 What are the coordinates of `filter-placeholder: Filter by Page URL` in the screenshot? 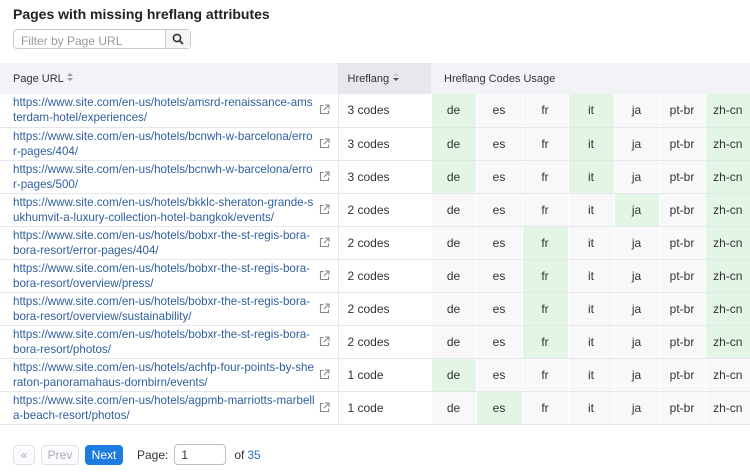 It's located at (72, 41).